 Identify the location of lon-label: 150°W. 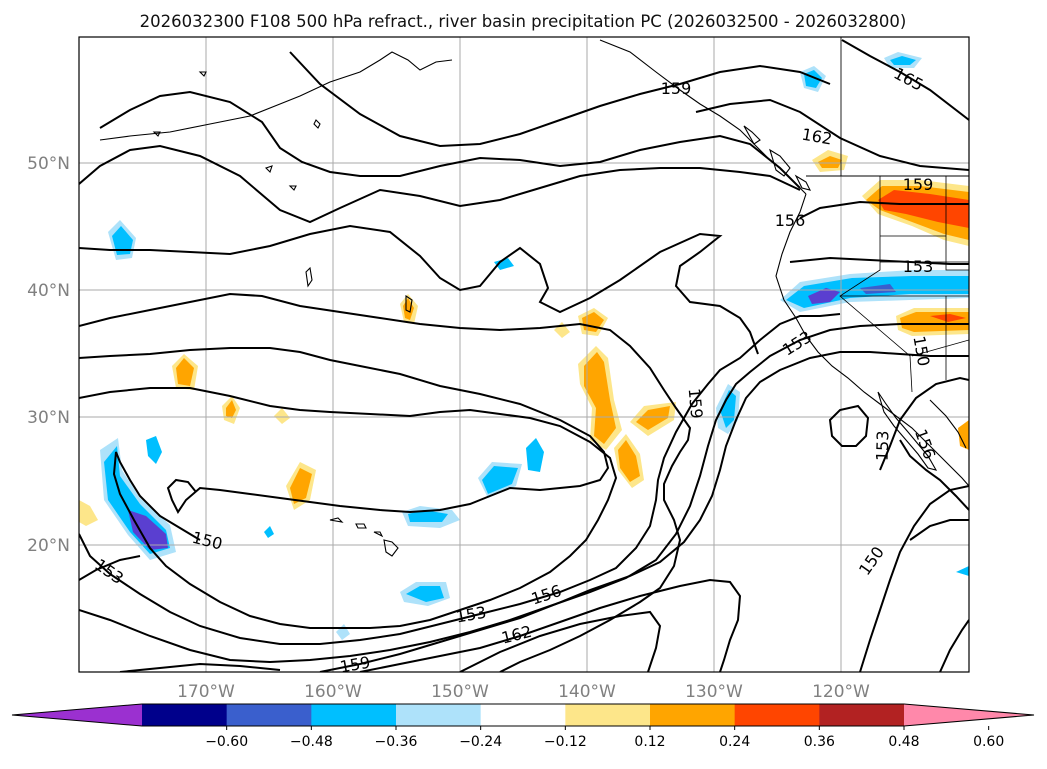
(460, 692).